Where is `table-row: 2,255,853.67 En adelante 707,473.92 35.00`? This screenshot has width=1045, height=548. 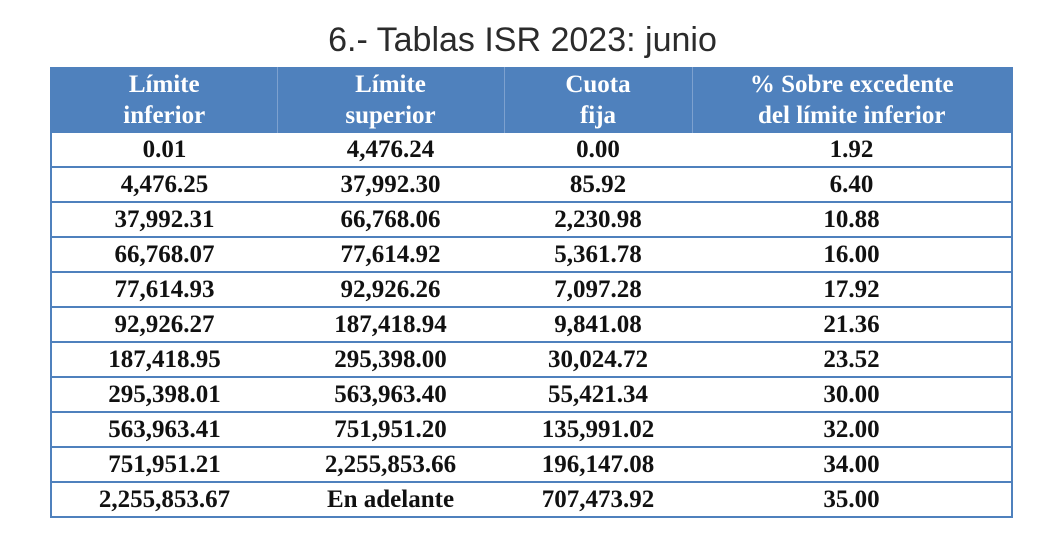 table-row: 2,255,853.67 En adelante 707,473.92 35.00 is located at coordinates (531, 499).